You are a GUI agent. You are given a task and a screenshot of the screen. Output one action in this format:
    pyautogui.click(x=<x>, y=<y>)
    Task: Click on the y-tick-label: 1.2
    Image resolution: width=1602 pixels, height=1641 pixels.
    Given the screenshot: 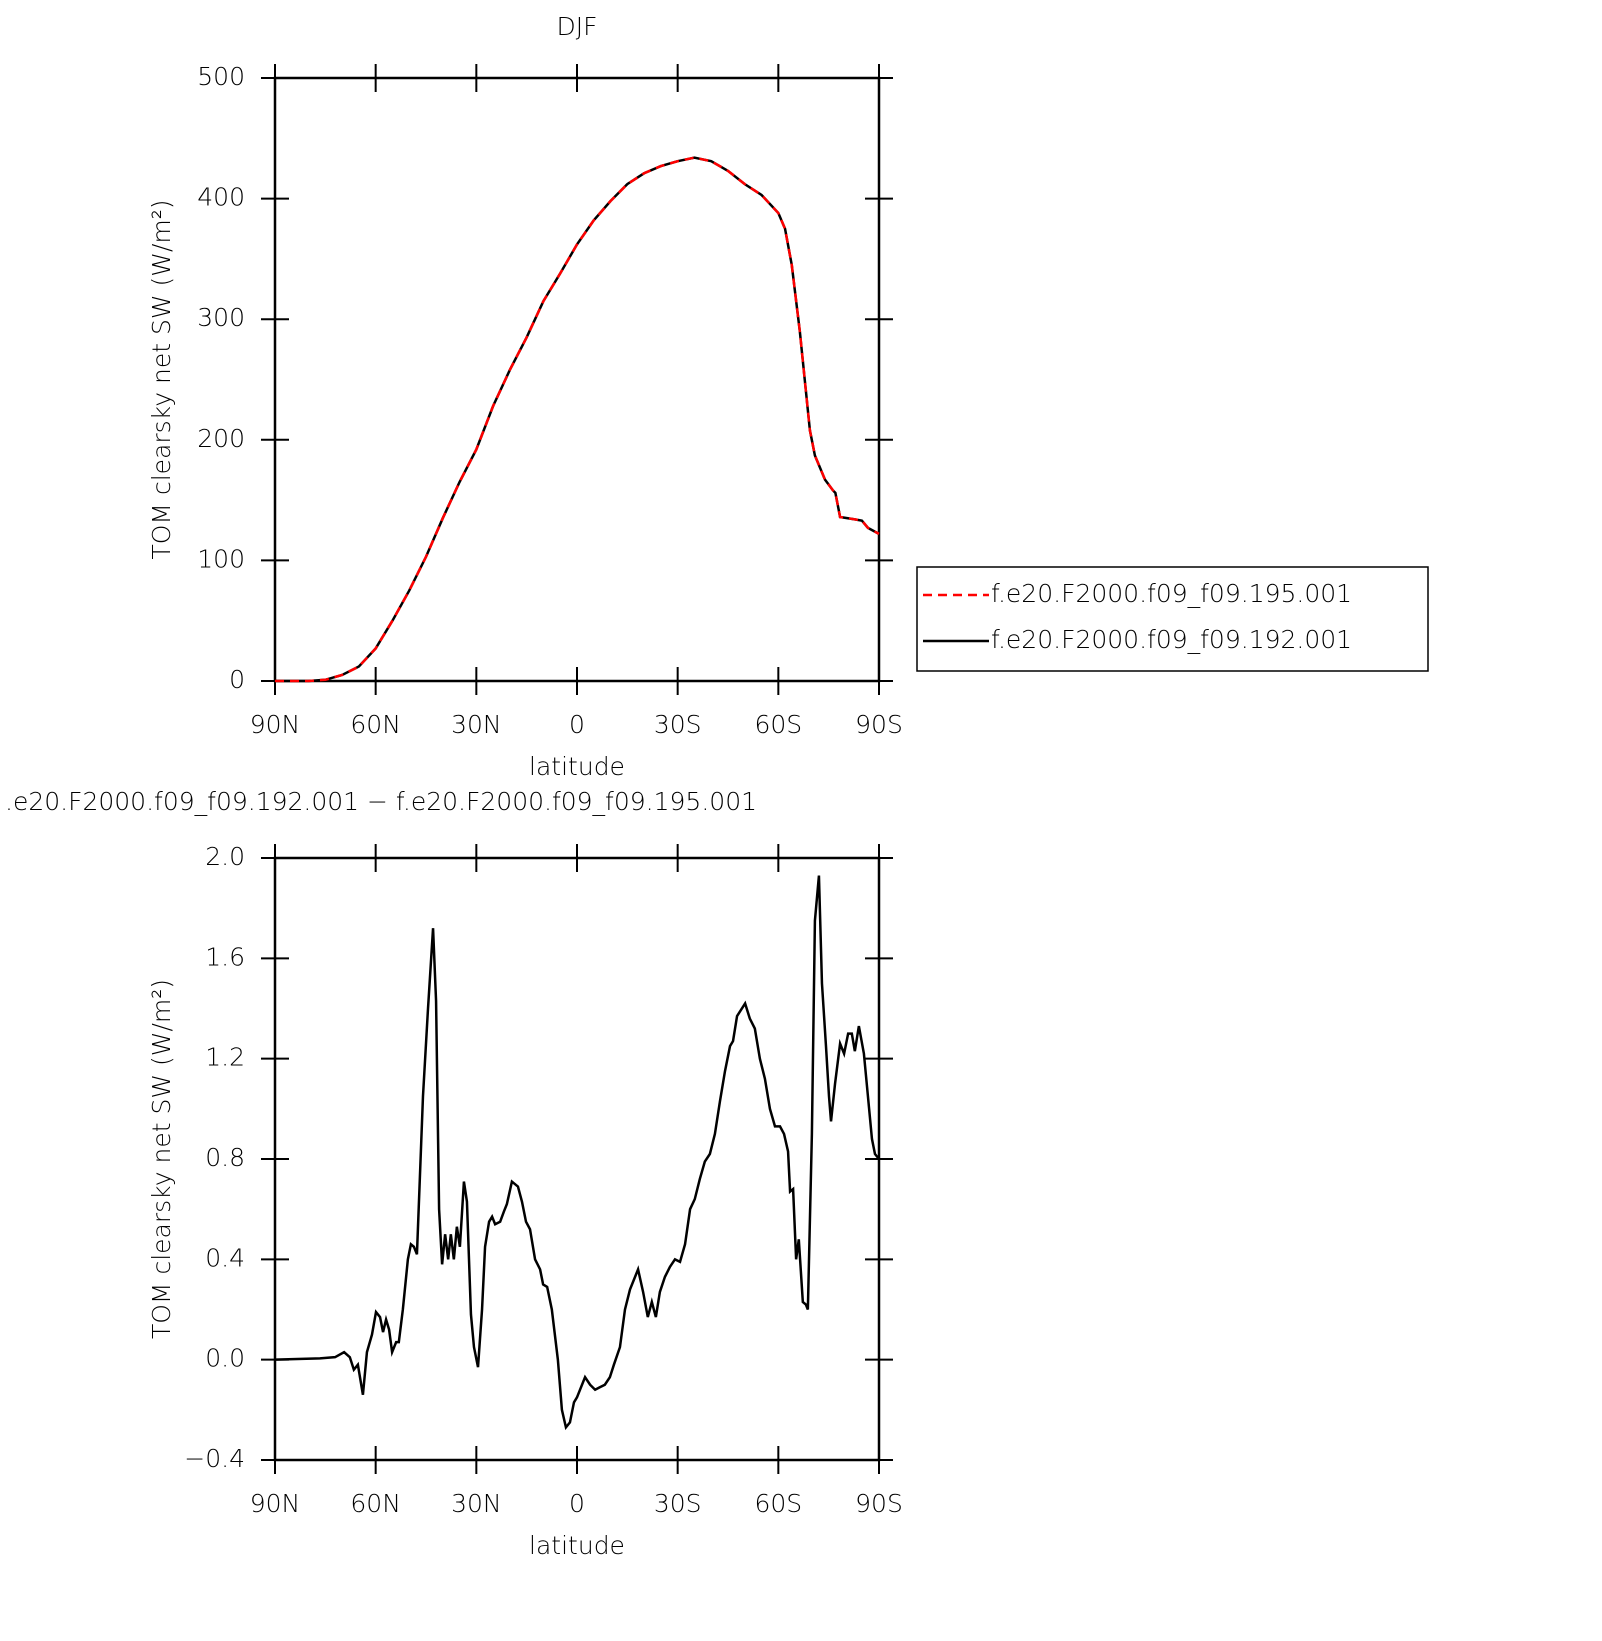 What is the action you would take?
    pyautogui.click(x=225, y=1057)
    